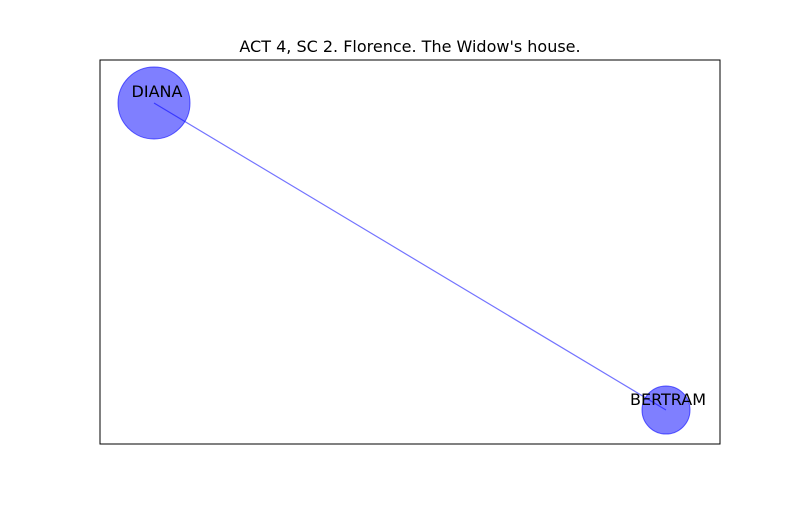 The image size is (800, 505). What do you see at coordinates (666, 410) in the screenshot?
I see `node-bertram` at bounding box center [666, 410].